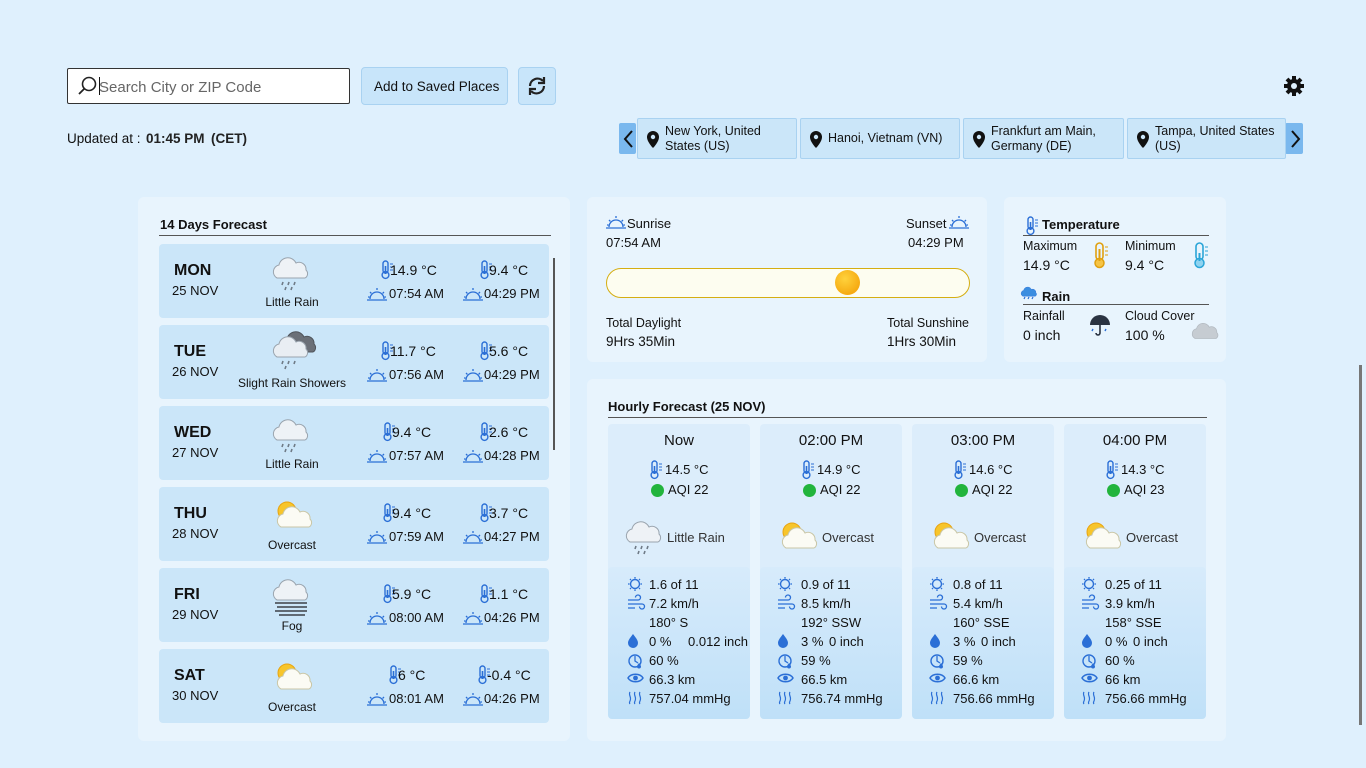 This screenshot has width=1366, height=768. What do you see at coordinates (512, 374) in the screenshot?
I see `sunset: 04:29 PM` at bounding box center [512, 374].